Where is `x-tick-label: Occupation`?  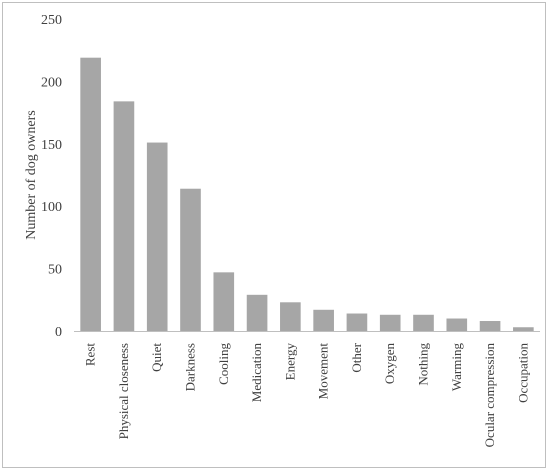 x-tick-label: Occupation is located at coordinates (522, 373).